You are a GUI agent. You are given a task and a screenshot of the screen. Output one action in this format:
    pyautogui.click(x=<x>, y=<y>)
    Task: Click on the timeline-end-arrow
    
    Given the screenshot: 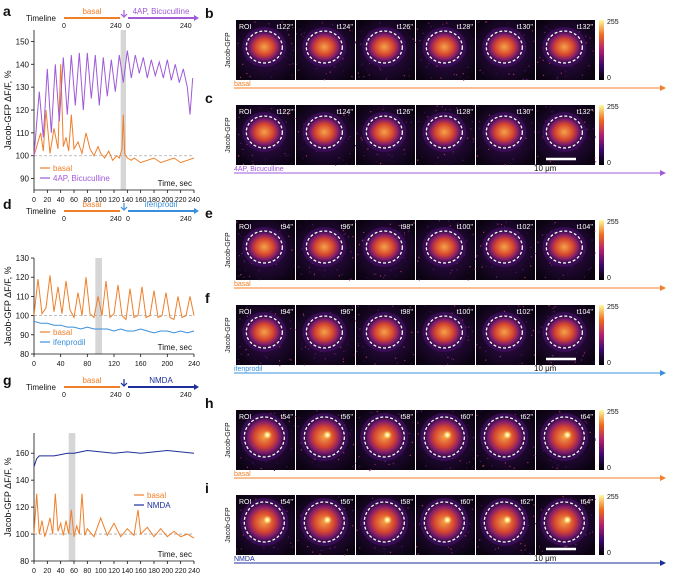 What is the action you would take?
    pyautogui.click(x=196, y=387)
    